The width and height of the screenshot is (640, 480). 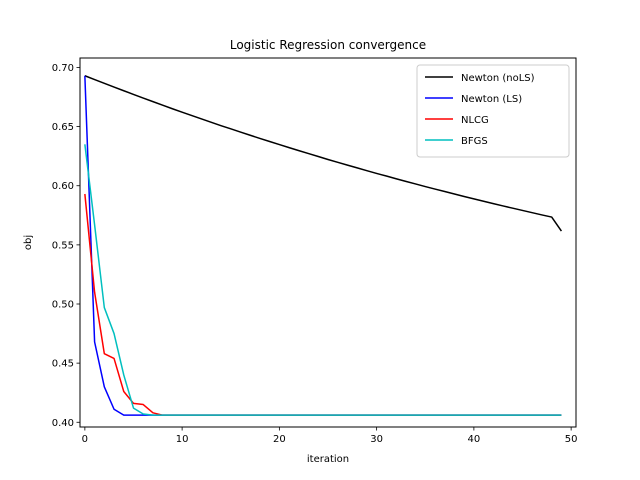 What do you see at coordinates (474, 439) in the screenshot?
I see `x-tick-label: 40` at bounding box center [474, 439].